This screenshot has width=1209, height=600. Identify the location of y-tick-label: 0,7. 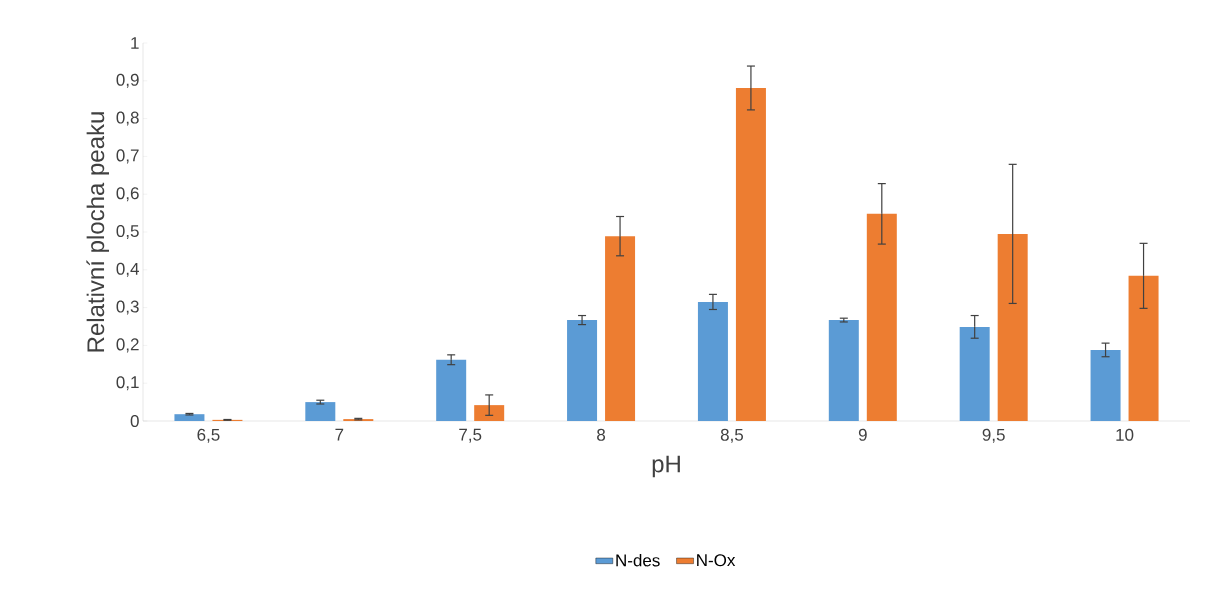
(127, 156).